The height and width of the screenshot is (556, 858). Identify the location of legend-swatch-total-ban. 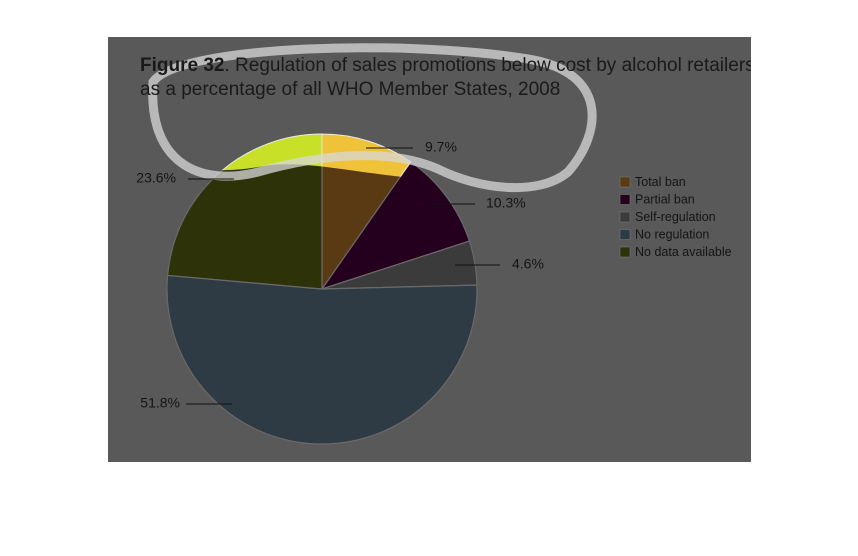
(625, 182).